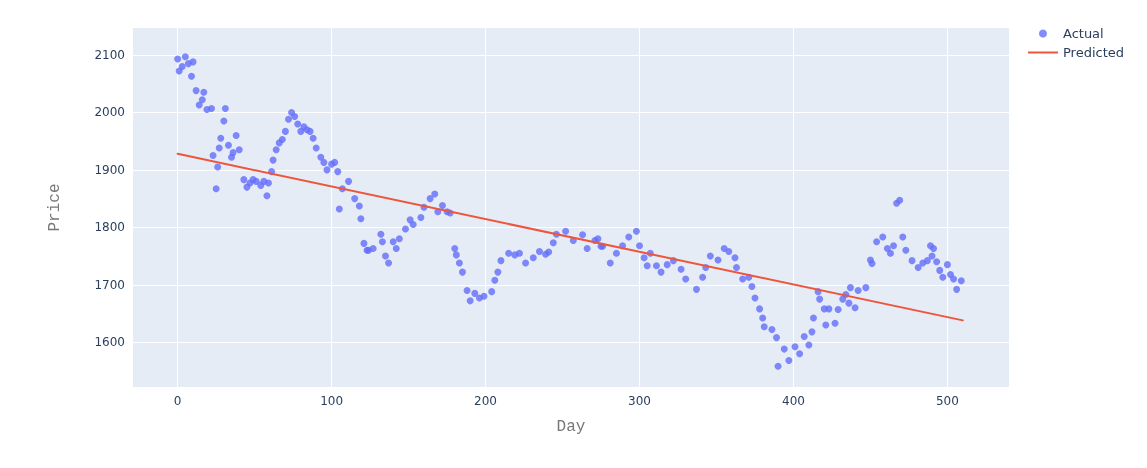  Describe the element at coordinates (947, 401) in the screenshot. I see `x-tick-label: 500` at that location.